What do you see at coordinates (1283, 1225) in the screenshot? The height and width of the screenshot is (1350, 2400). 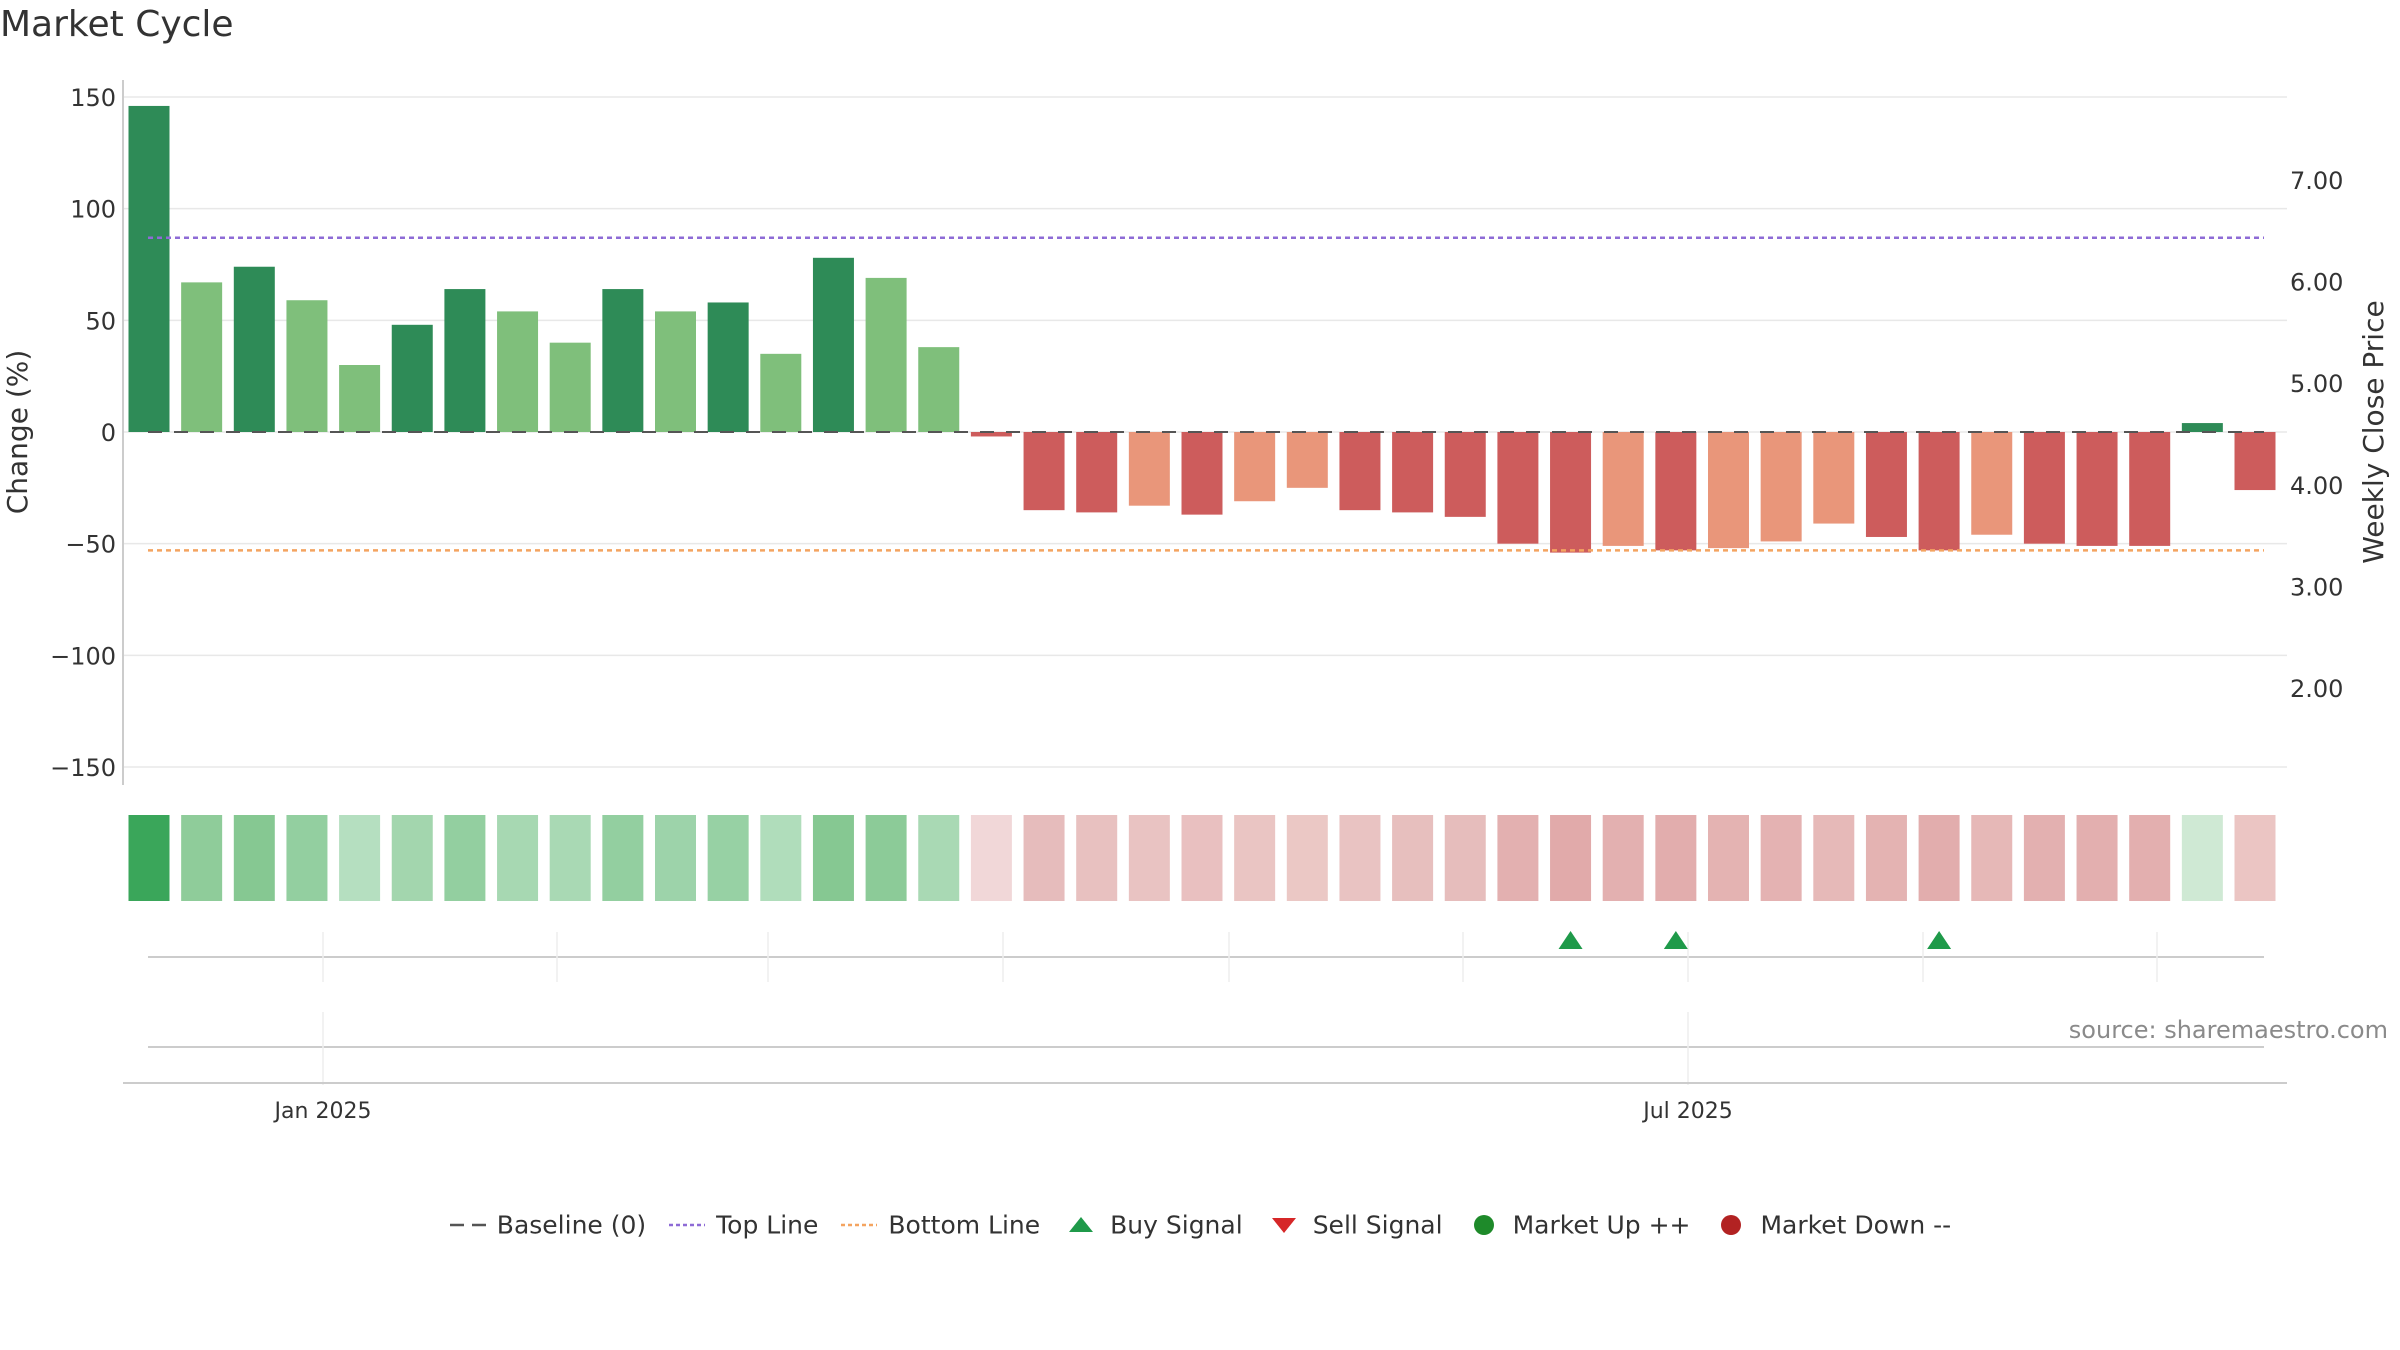 I see `legend-swatch-triangle-down` at bounding box center [1283, 1225].